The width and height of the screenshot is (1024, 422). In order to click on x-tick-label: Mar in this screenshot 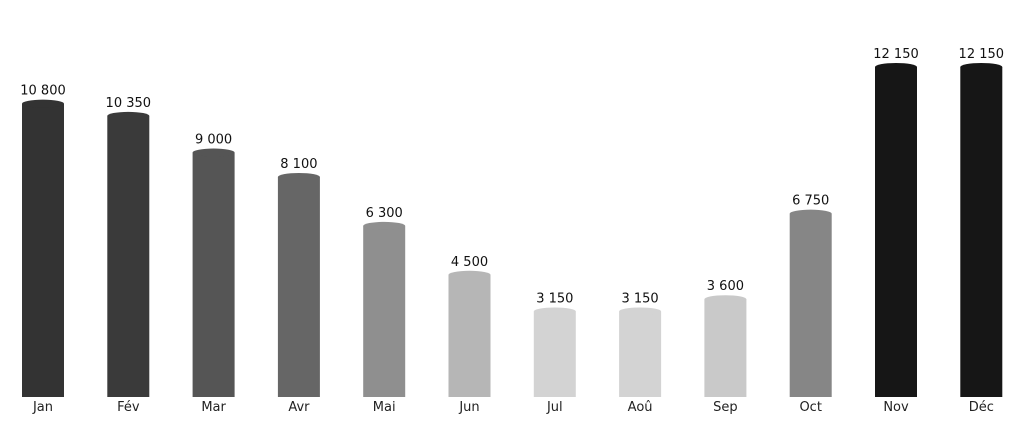, I will do `click(213, 407)`.